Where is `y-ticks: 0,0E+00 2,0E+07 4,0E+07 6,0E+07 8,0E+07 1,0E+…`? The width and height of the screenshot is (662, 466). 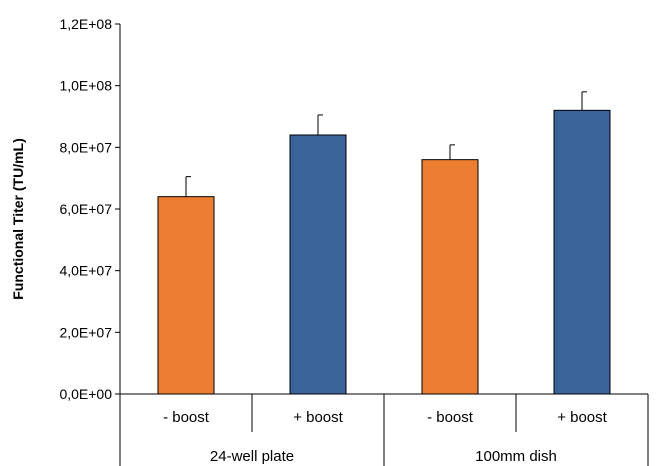 y-ticks: 0,0E+00 2,0E+07 4,0E+07 6,0E+07 8,0E+07 1,0E+… is located at coordinates (89, 209).